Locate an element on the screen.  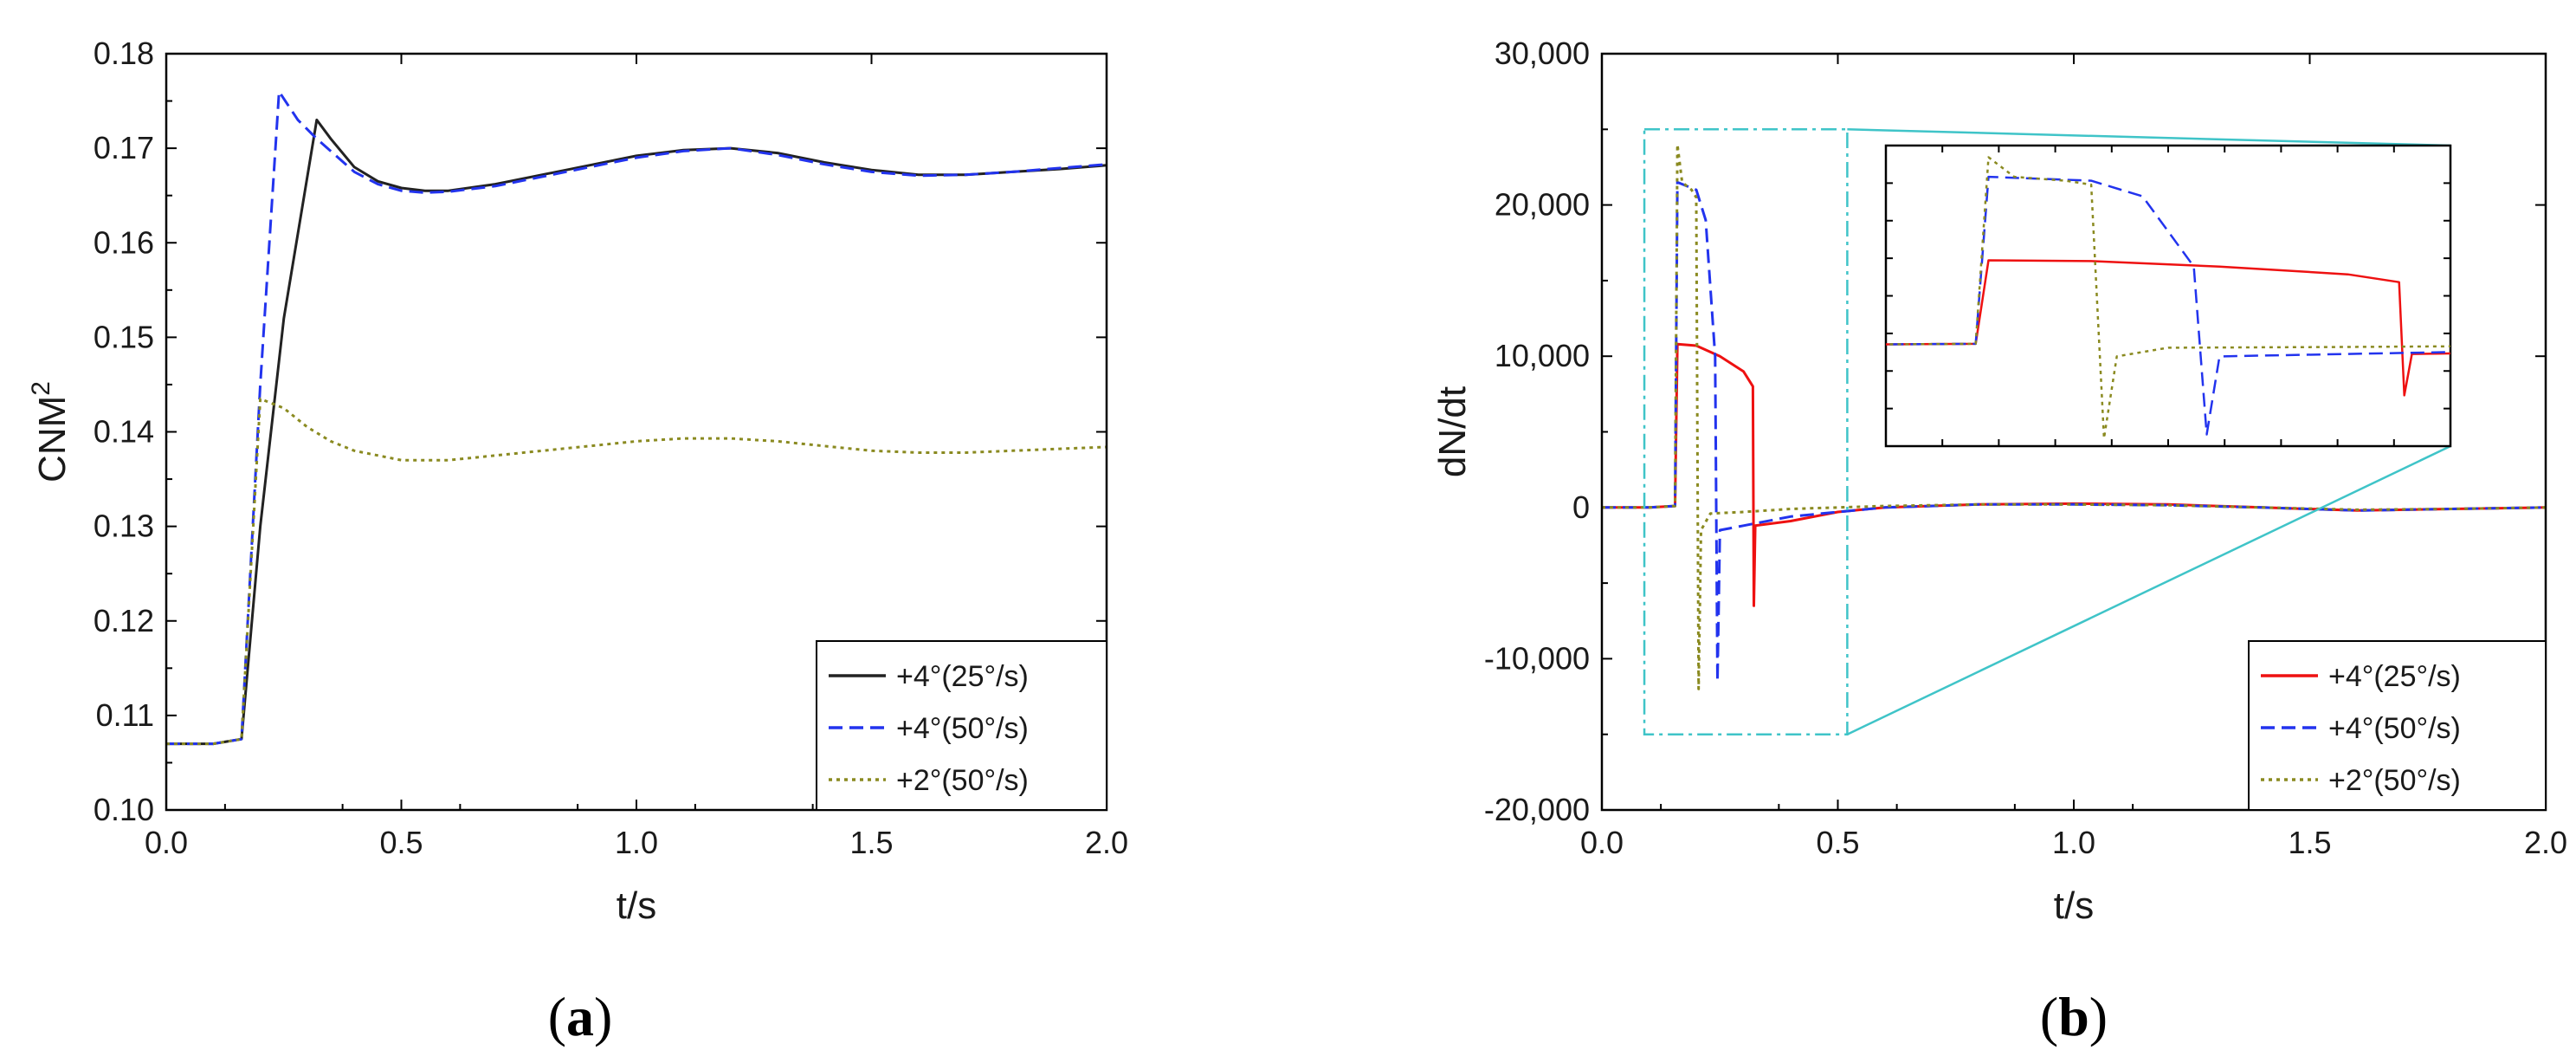
y-tick-label: 0.13 is located at coordinates (124, 526).